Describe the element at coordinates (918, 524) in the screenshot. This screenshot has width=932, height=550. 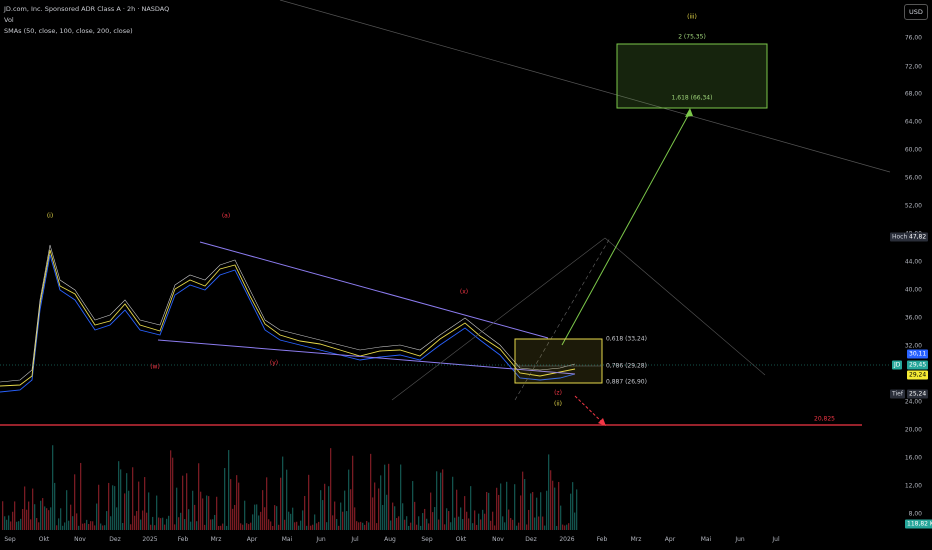
I see `volume-tag: 118,82 K` at that location.